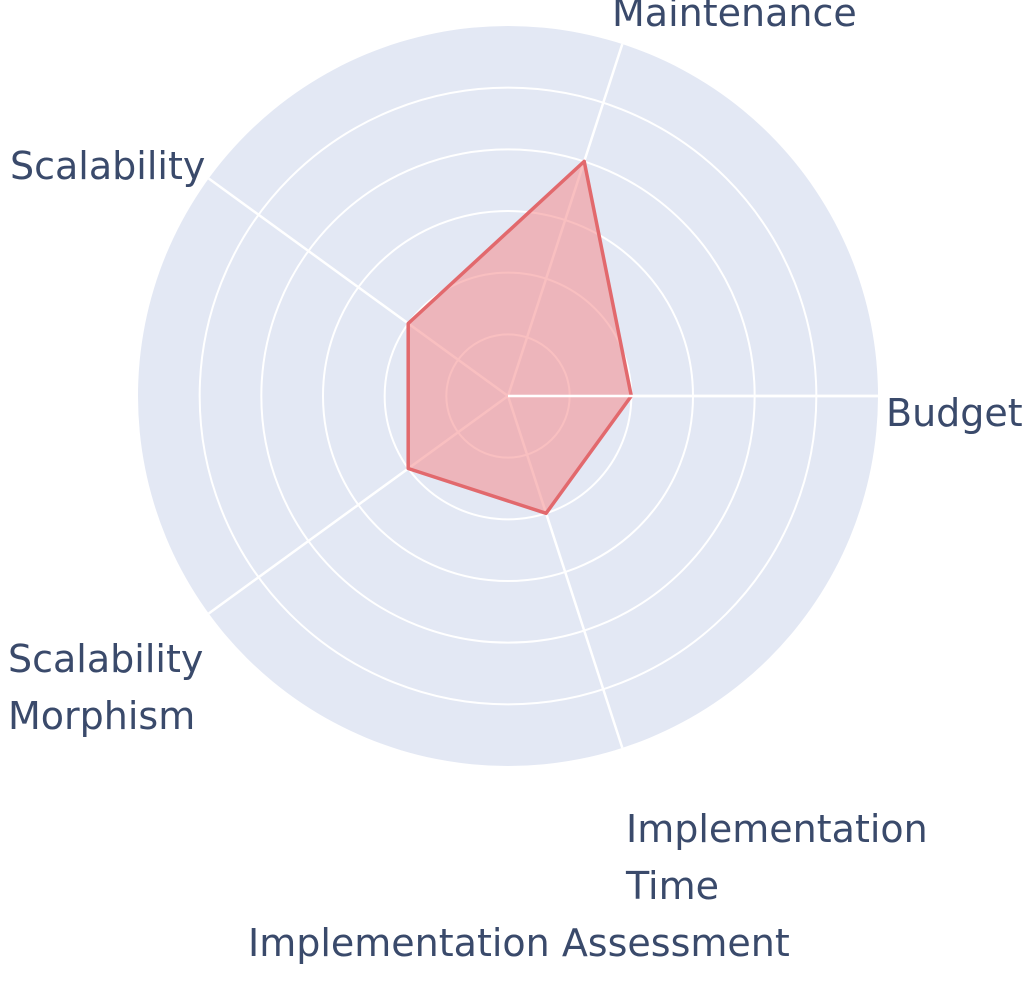  I want to click on chart-title: Implementation Assessment, so click(519, 943).